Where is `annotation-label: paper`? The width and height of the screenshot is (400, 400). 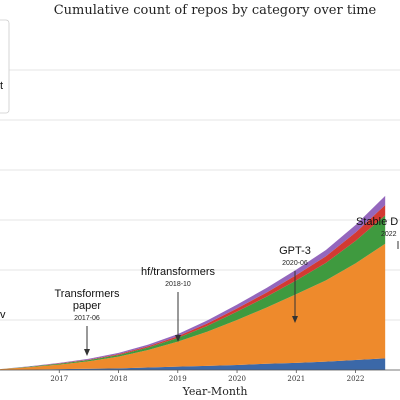
annotation-label: paper is located at coordinates (87, 306).